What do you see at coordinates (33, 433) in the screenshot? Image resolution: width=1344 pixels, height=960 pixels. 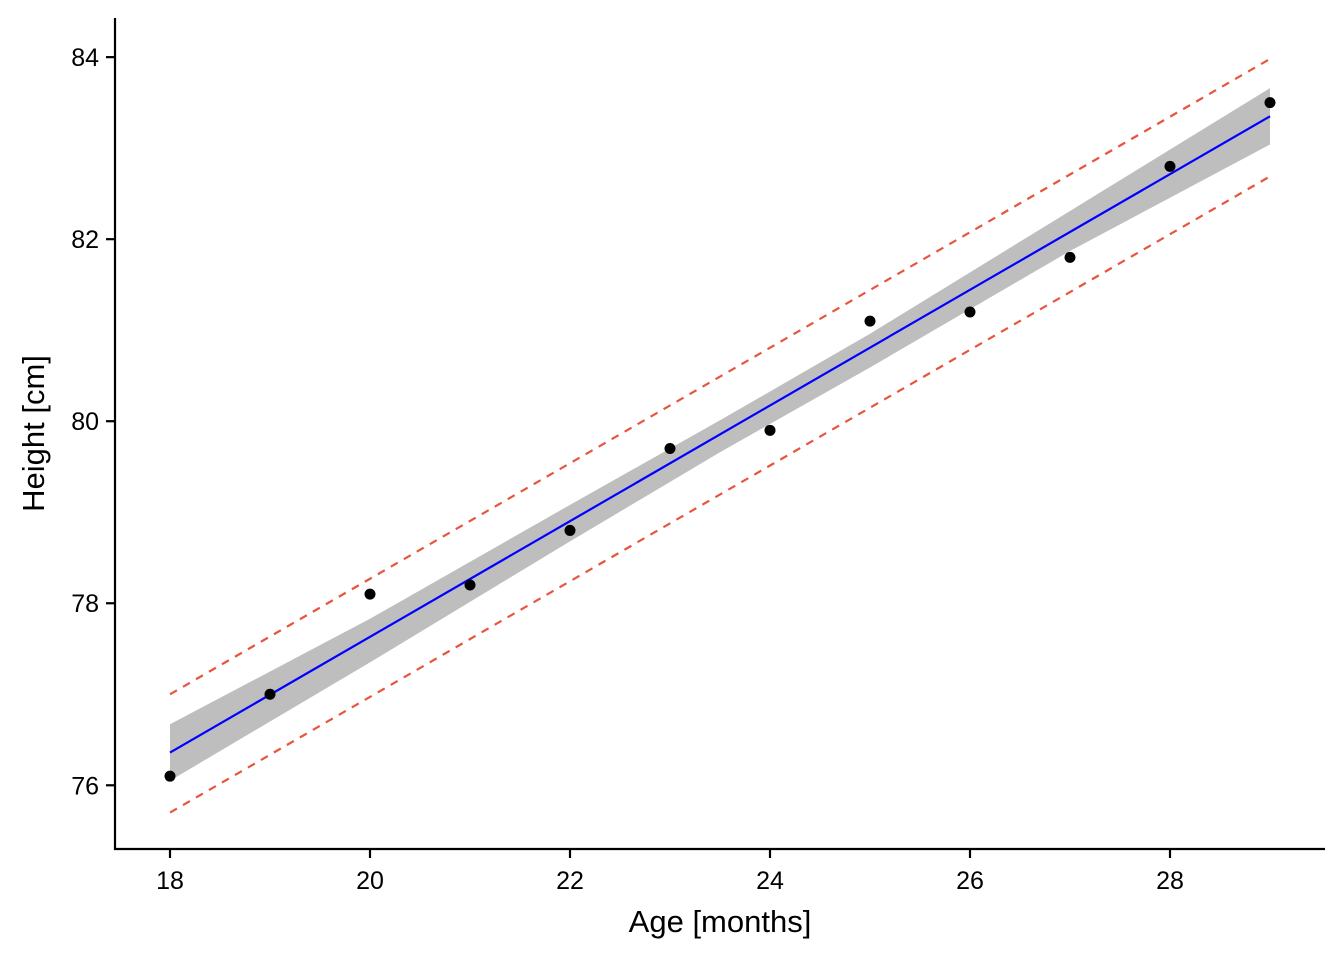 I see `y-axis-title: Height [cm]` at bounding box center [33, 433].